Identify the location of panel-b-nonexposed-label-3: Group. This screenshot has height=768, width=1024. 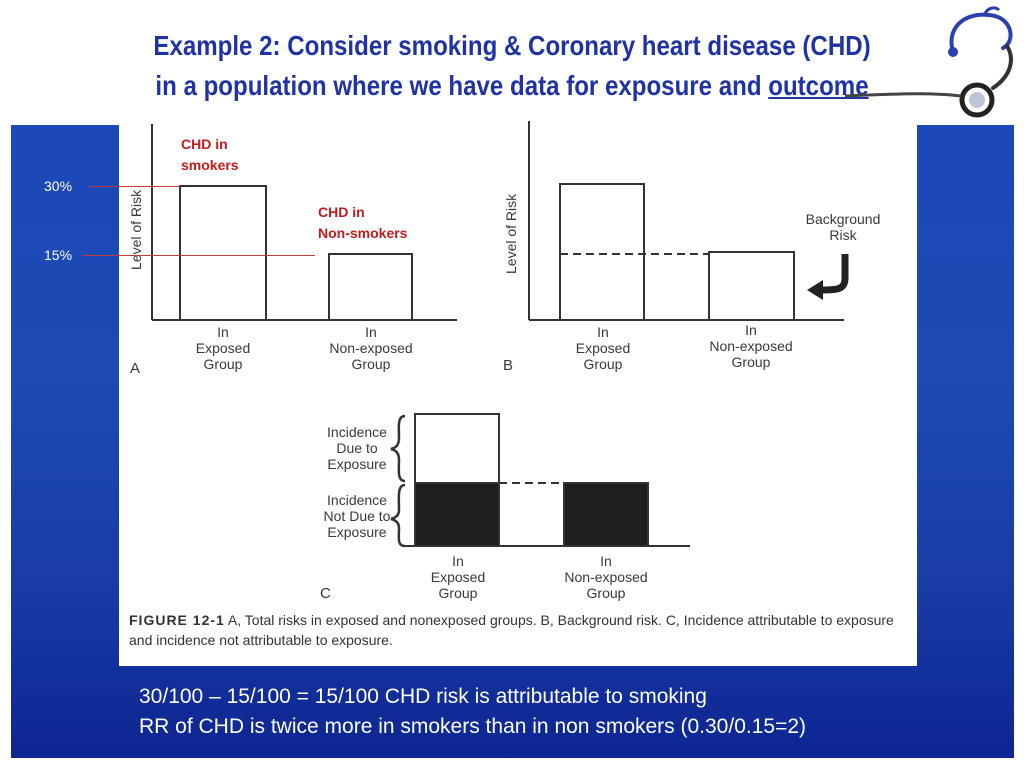
(751, 362).